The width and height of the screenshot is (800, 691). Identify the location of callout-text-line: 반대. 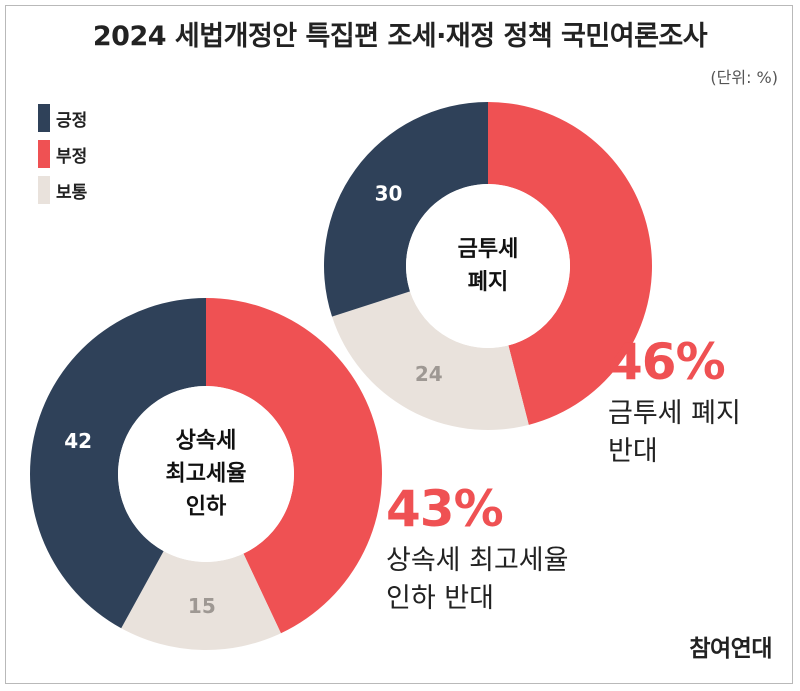
(633, 451).